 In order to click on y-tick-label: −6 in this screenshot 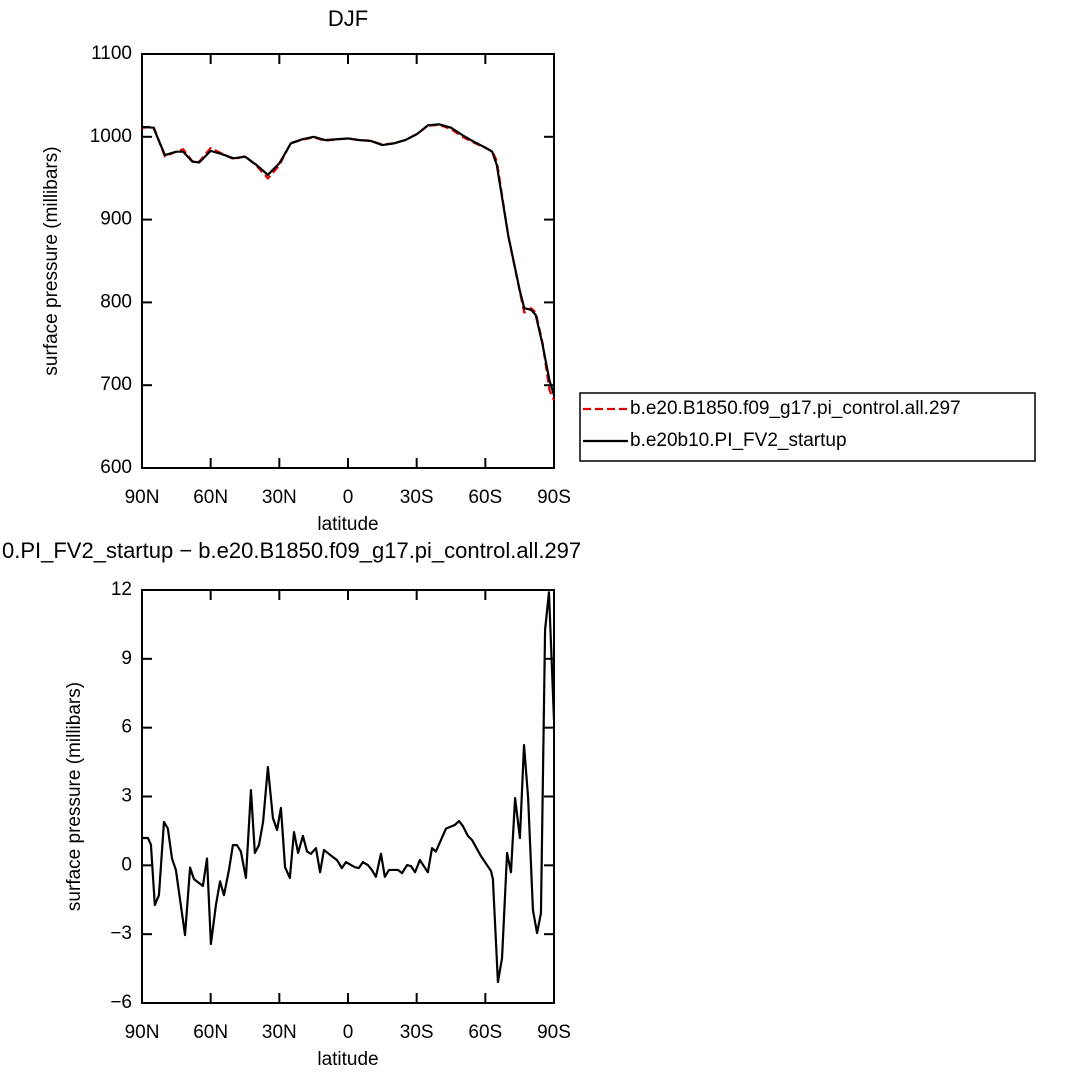, I will do `click(121, 1002)`.